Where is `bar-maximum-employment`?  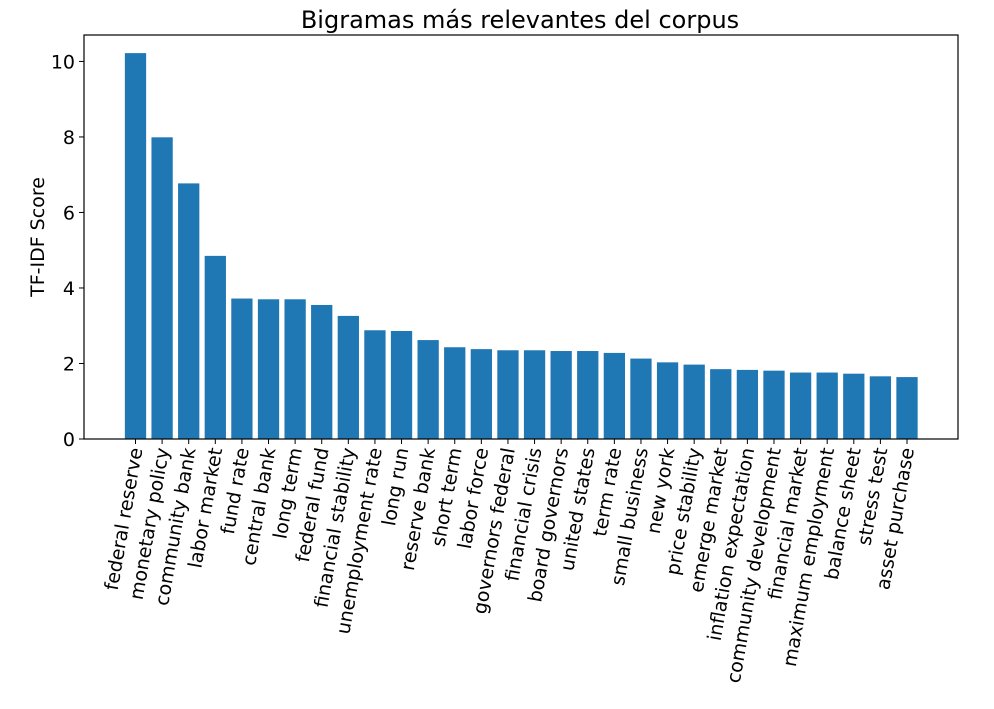 bar-maximum-employment is located at coordinates (827, 405).